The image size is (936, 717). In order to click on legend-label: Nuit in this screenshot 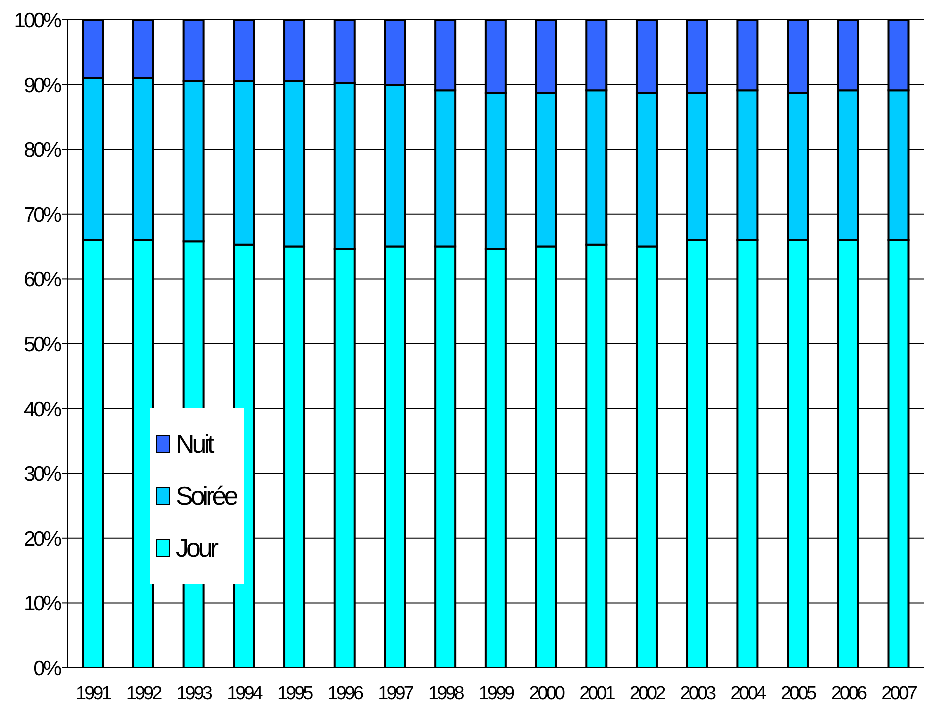, I will do `click(194, 444)`.